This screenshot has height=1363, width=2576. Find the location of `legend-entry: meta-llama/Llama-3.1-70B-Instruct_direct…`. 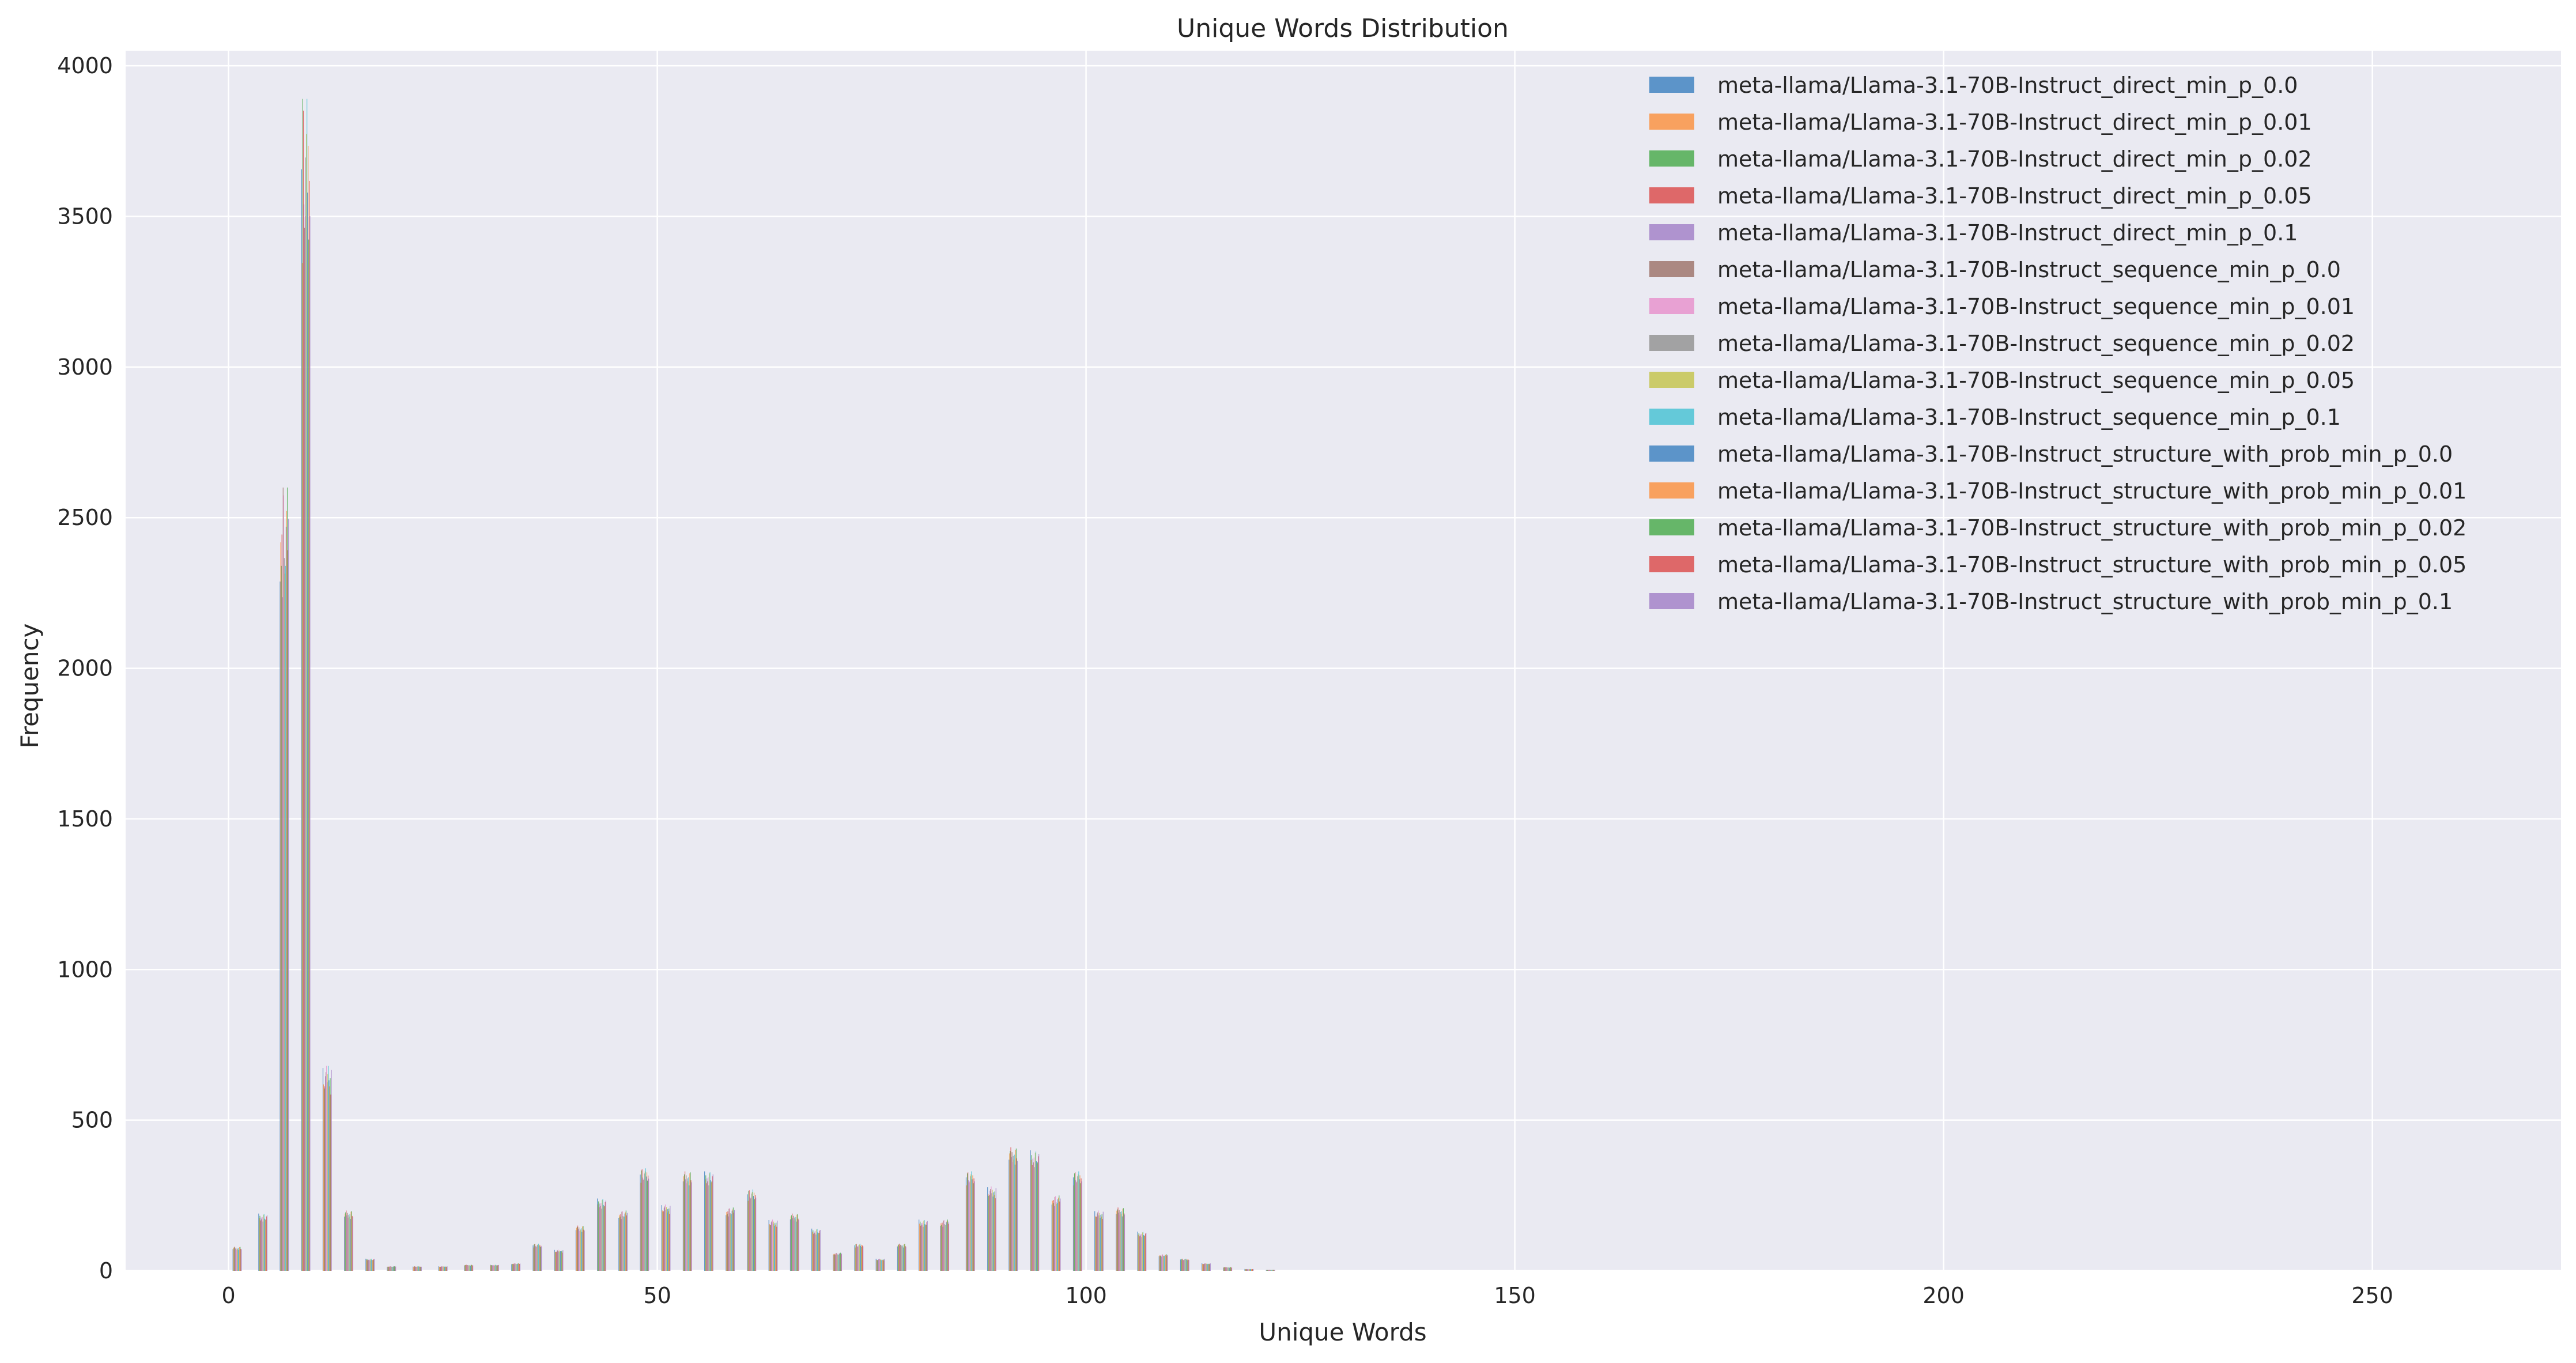

legend-entry: meta-llama/Llama-3.1-70B-Instruct_direct… is located at coordinates (2015, 196).